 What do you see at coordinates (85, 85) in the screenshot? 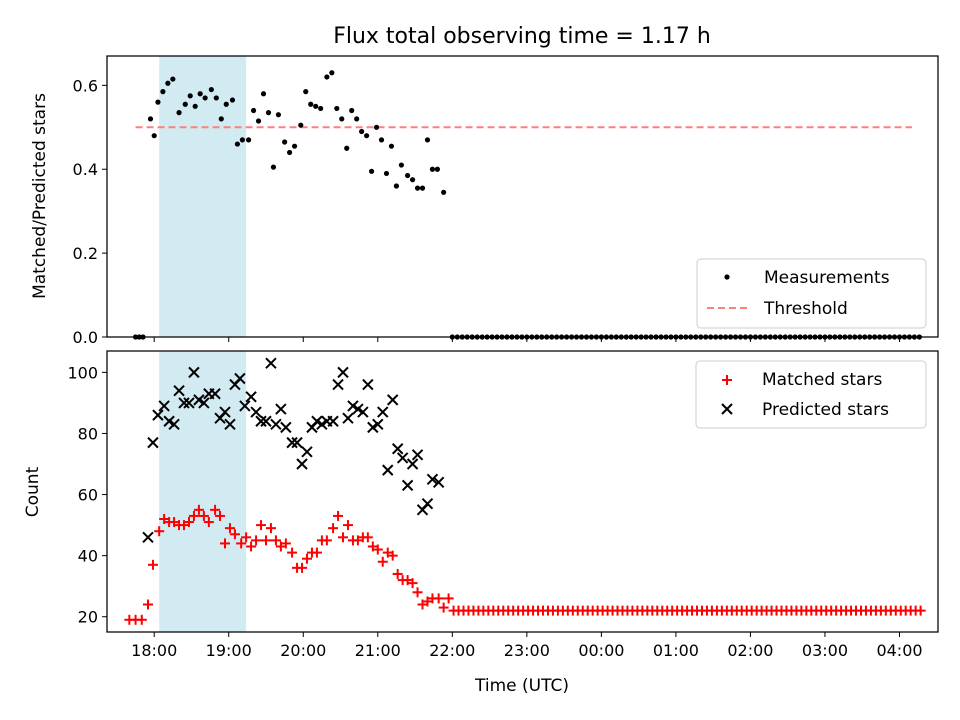
I see `top-y-tick-label: 0.6` at bounding box center [85, 85].